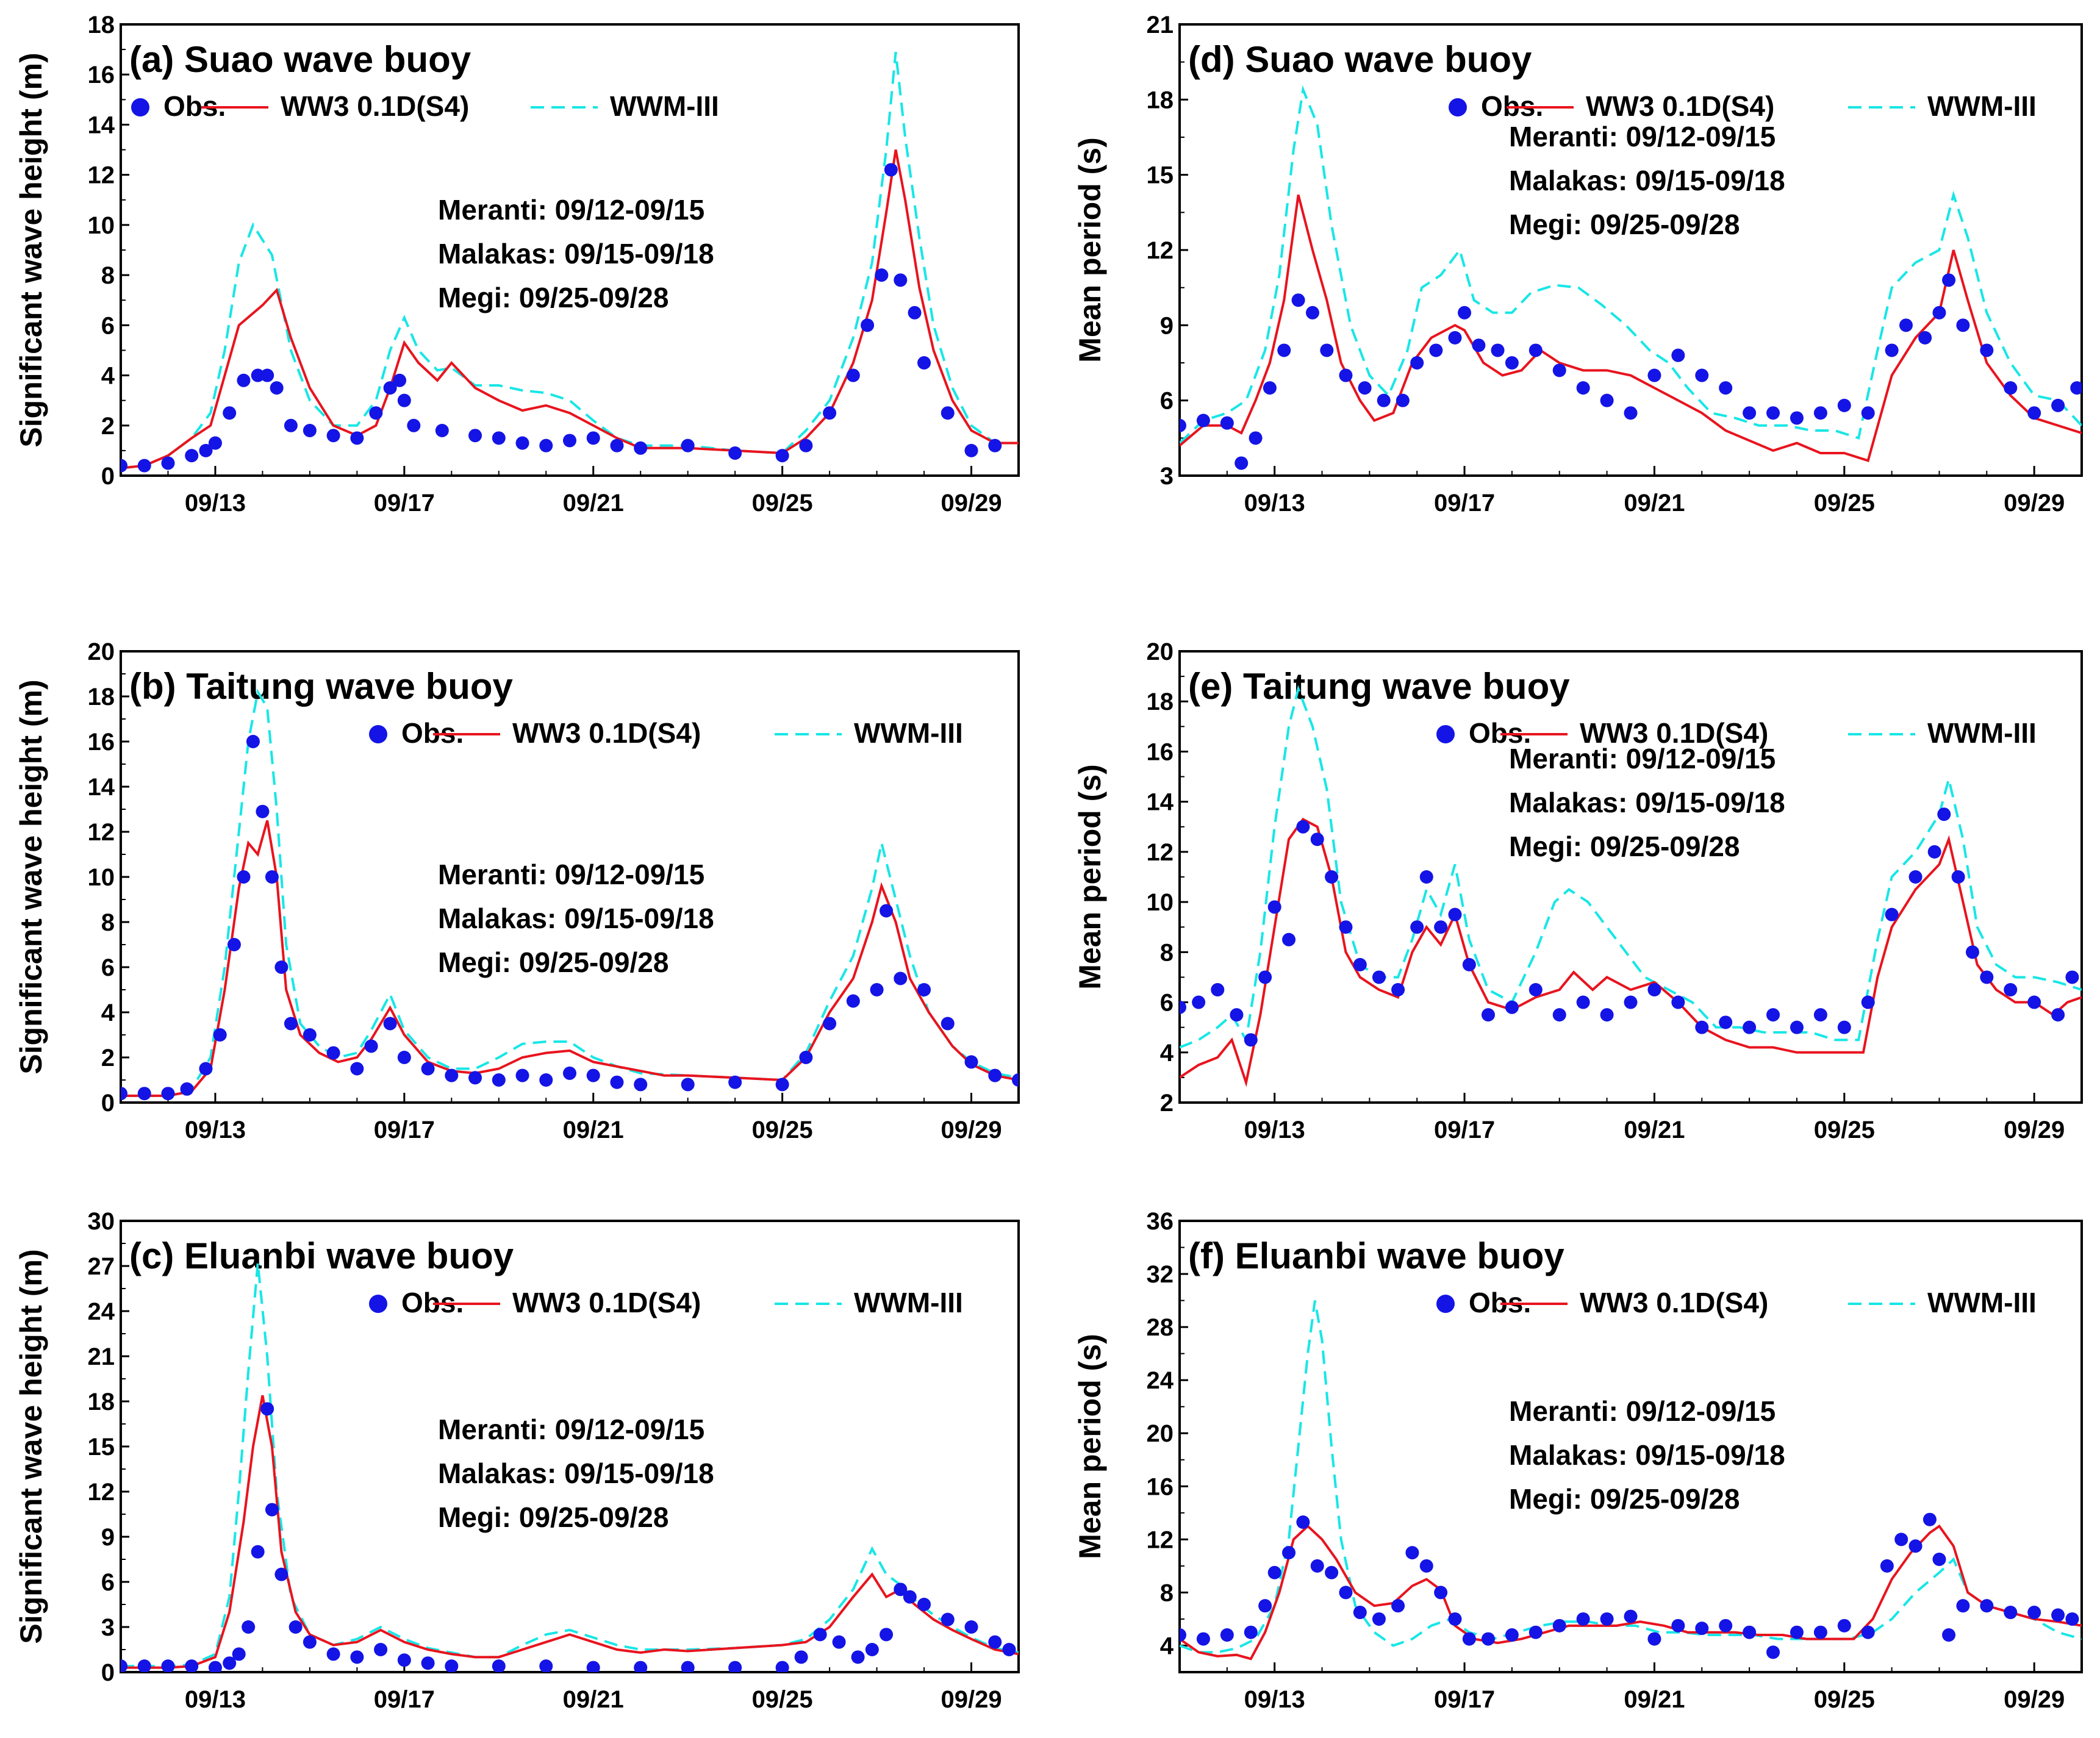  What do you see at coordinates (1360, 59) in the screenshot?
I see `panel-title: (d) Suao wave buoy` at bounding box center [1360, 59].